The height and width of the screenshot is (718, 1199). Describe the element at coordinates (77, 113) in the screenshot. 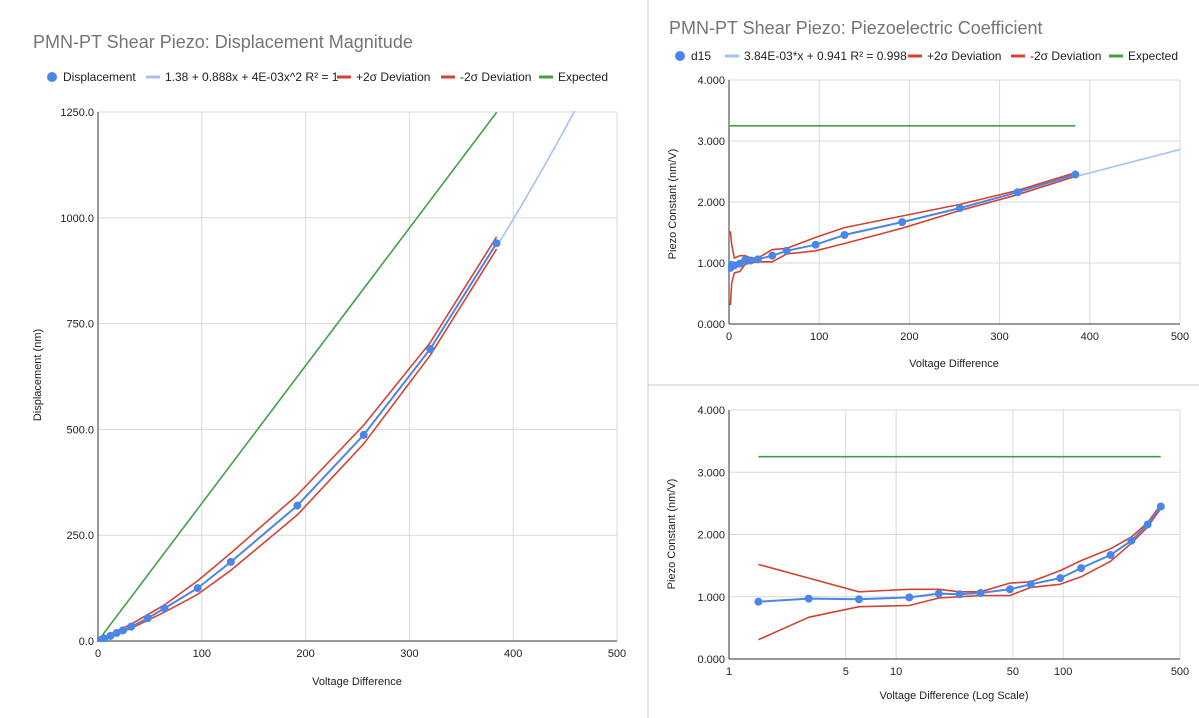

I see `y-tick-label: 1250.0` at that location.